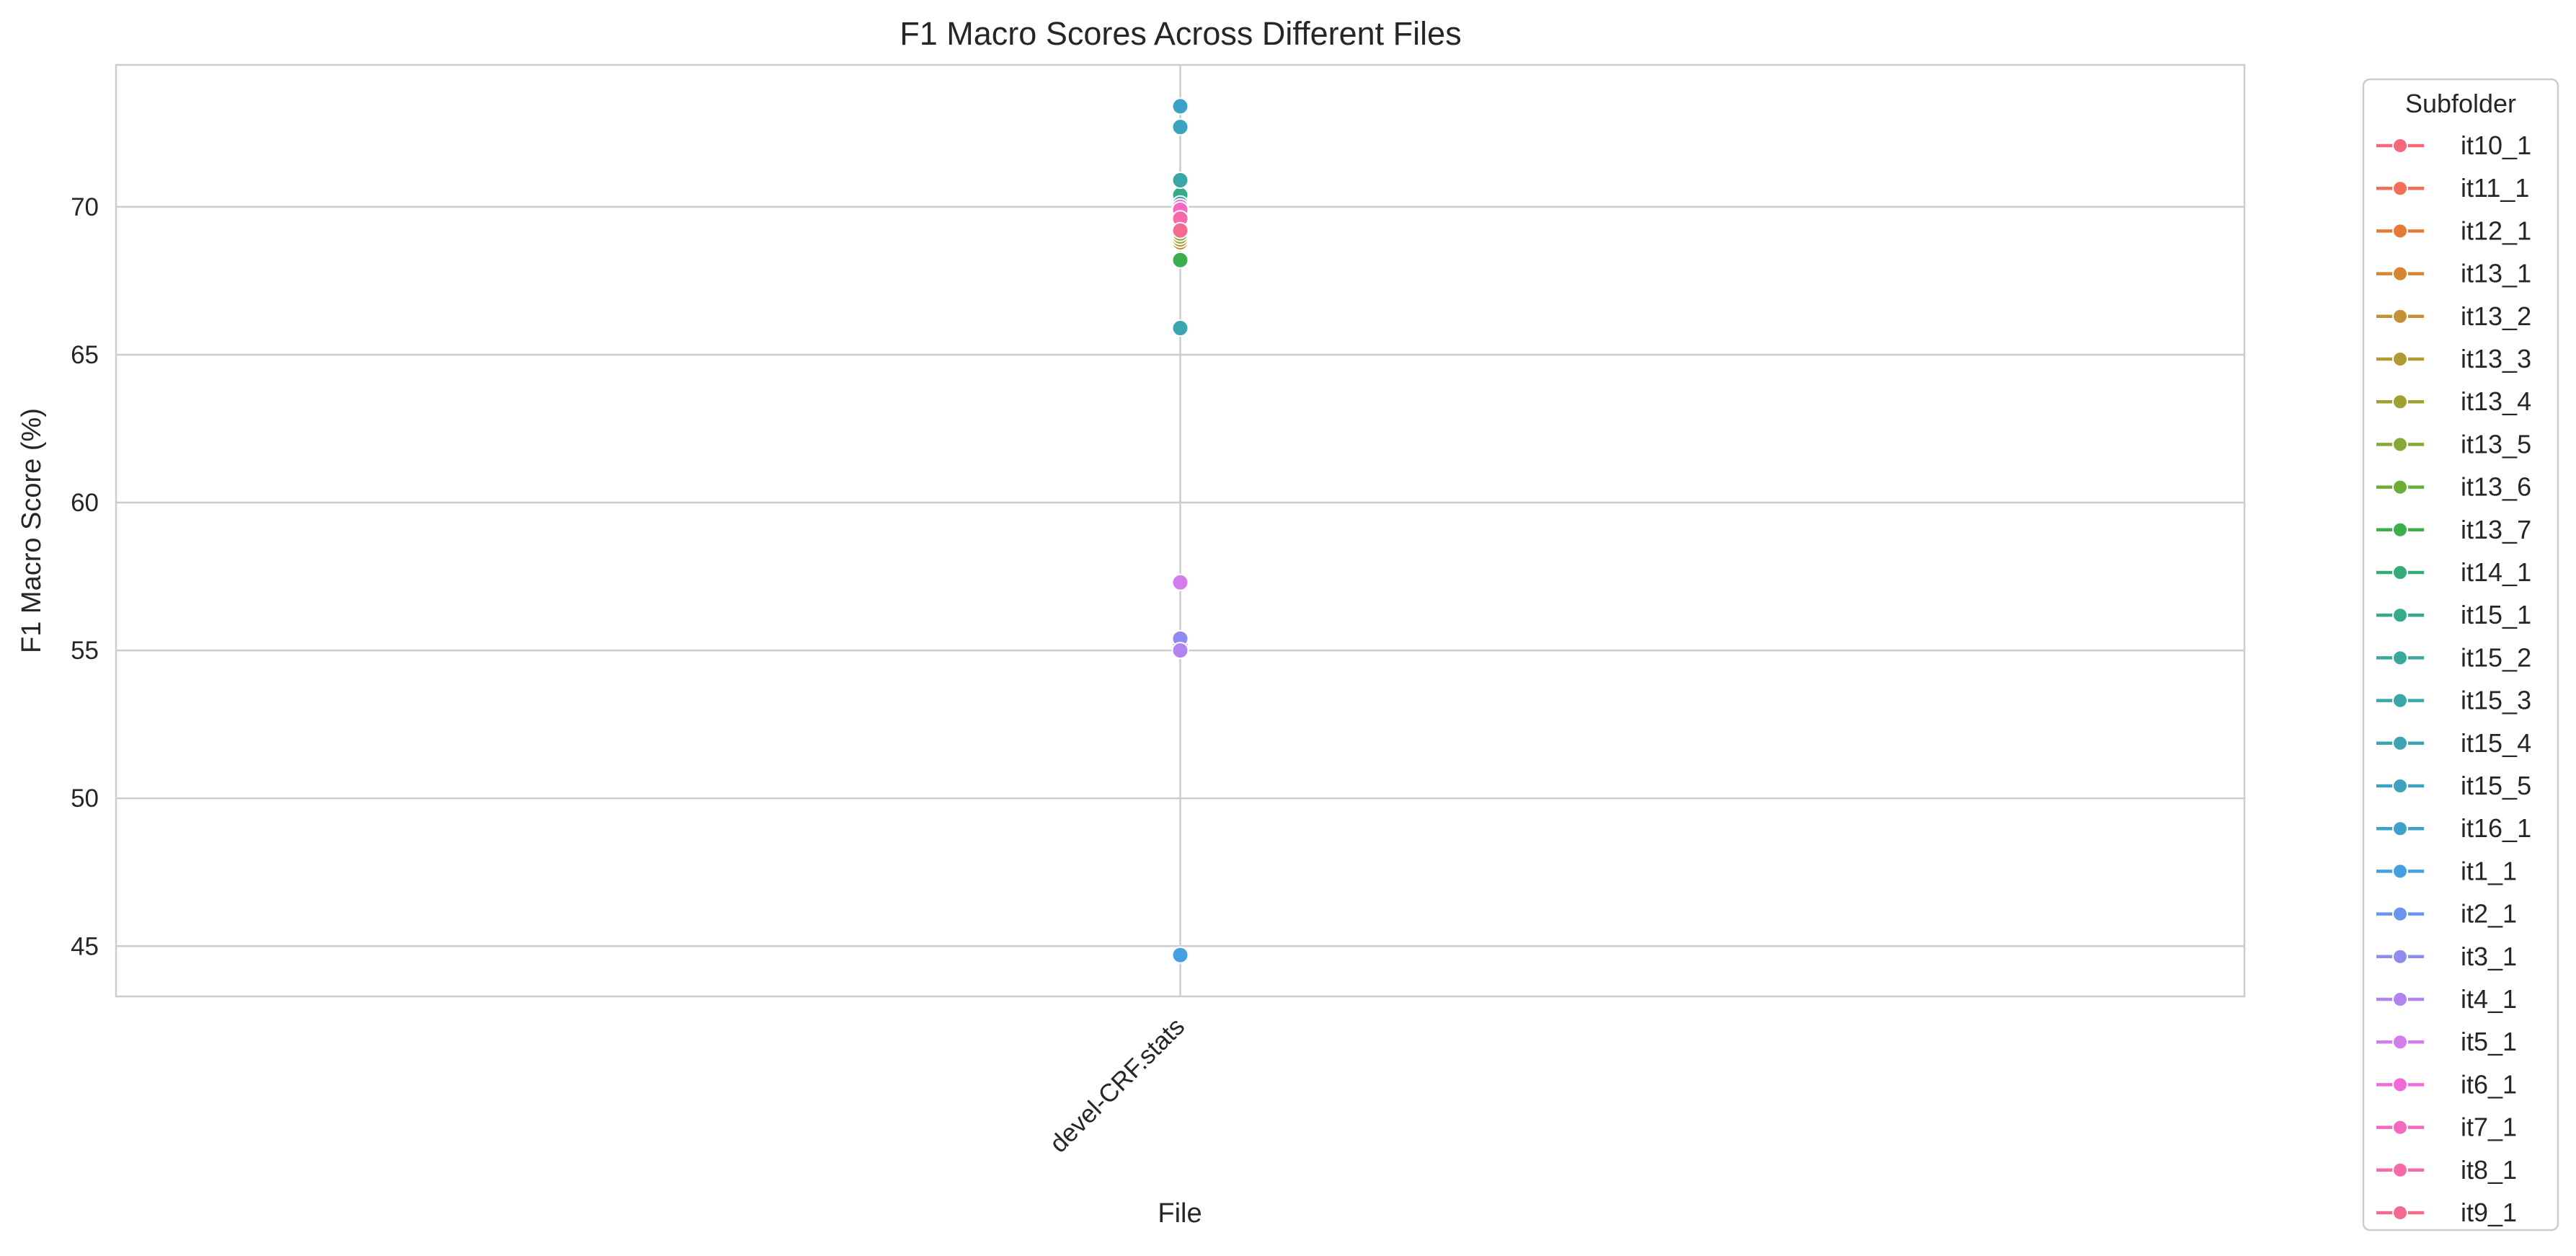 This screenshot has height=1256, width=2576. Describe the element at coordinates (2489, 999) in the screenshot. I see `legend-label: it4_1` at that location.